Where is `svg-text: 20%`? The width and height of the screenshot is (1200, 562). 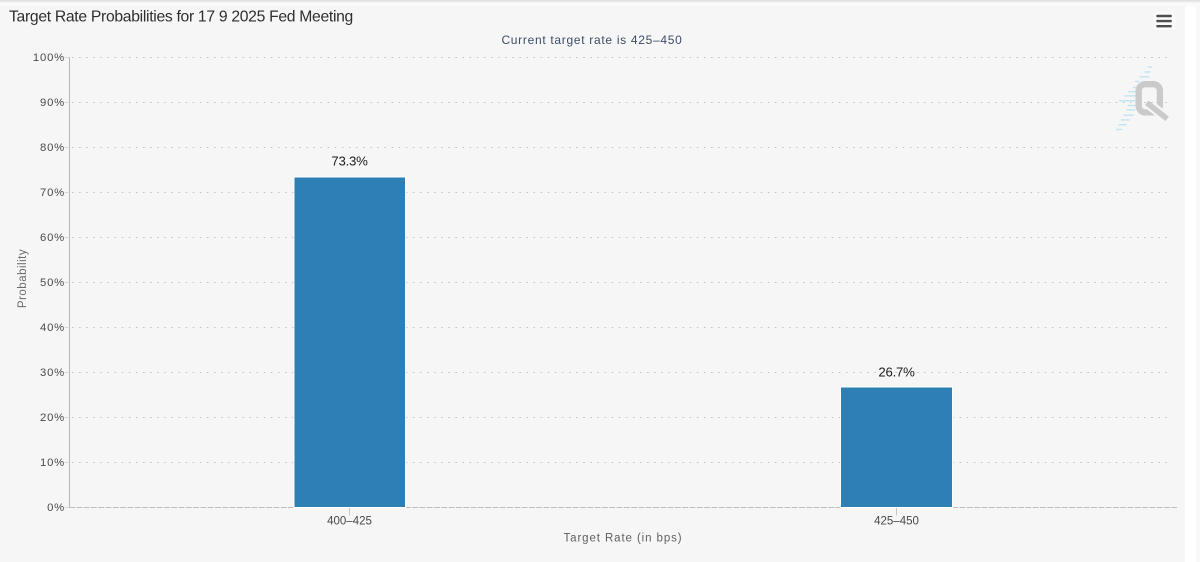 svg-text: 20% is located at coordinates (52, 418).